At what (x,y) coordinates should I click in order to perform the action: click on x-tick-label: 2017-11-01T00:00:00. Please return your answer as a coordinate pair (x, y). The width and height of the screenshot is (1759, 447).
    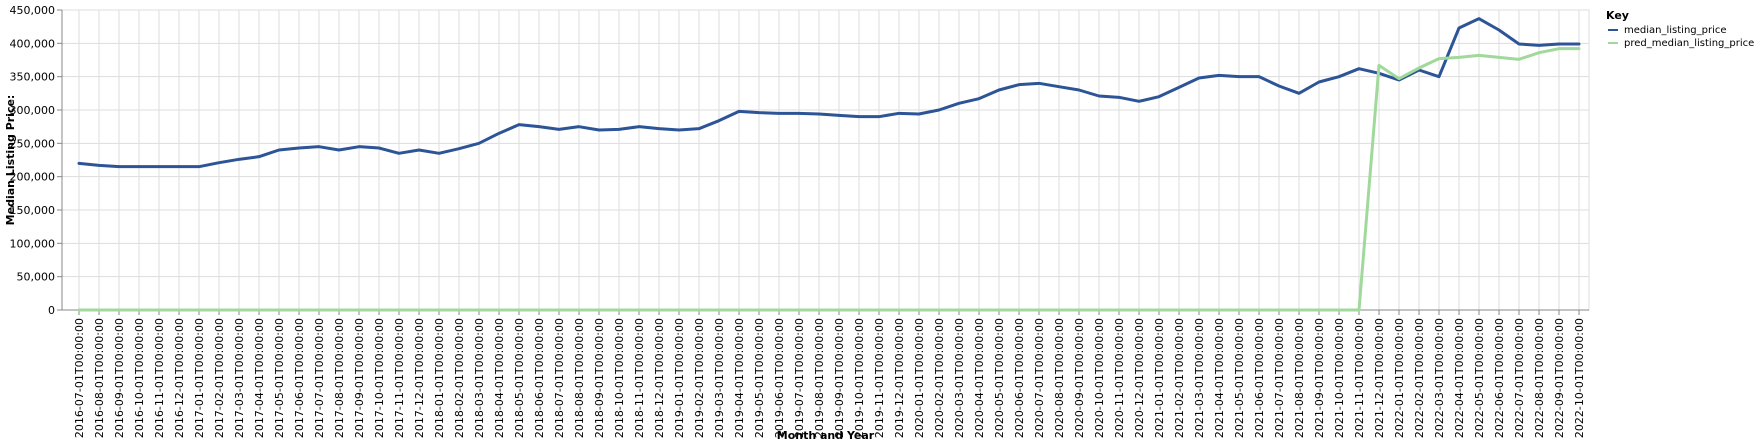
    Looking at the image, I should click on (399, 378).